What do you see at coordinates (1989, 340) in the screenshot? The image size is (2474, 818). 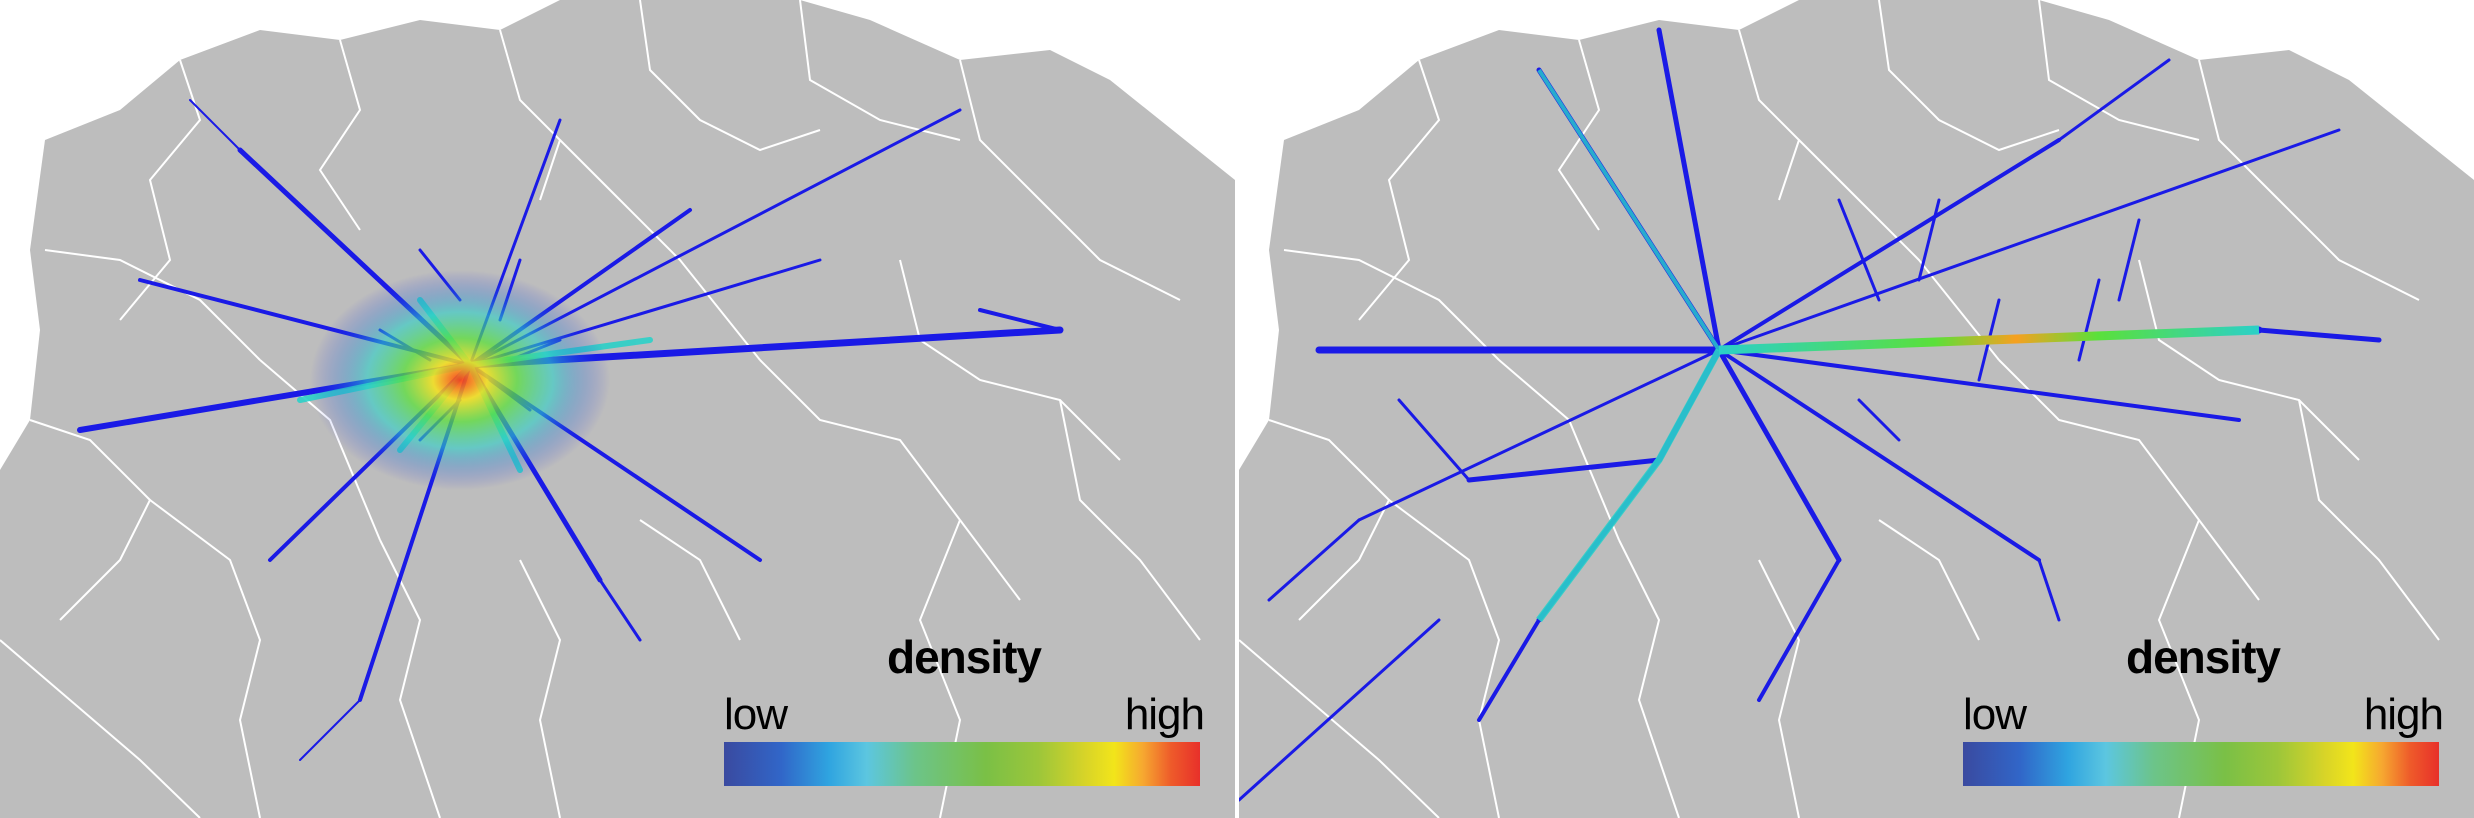 I see `main-flow-corridor` at bounding box center [1989, 340].